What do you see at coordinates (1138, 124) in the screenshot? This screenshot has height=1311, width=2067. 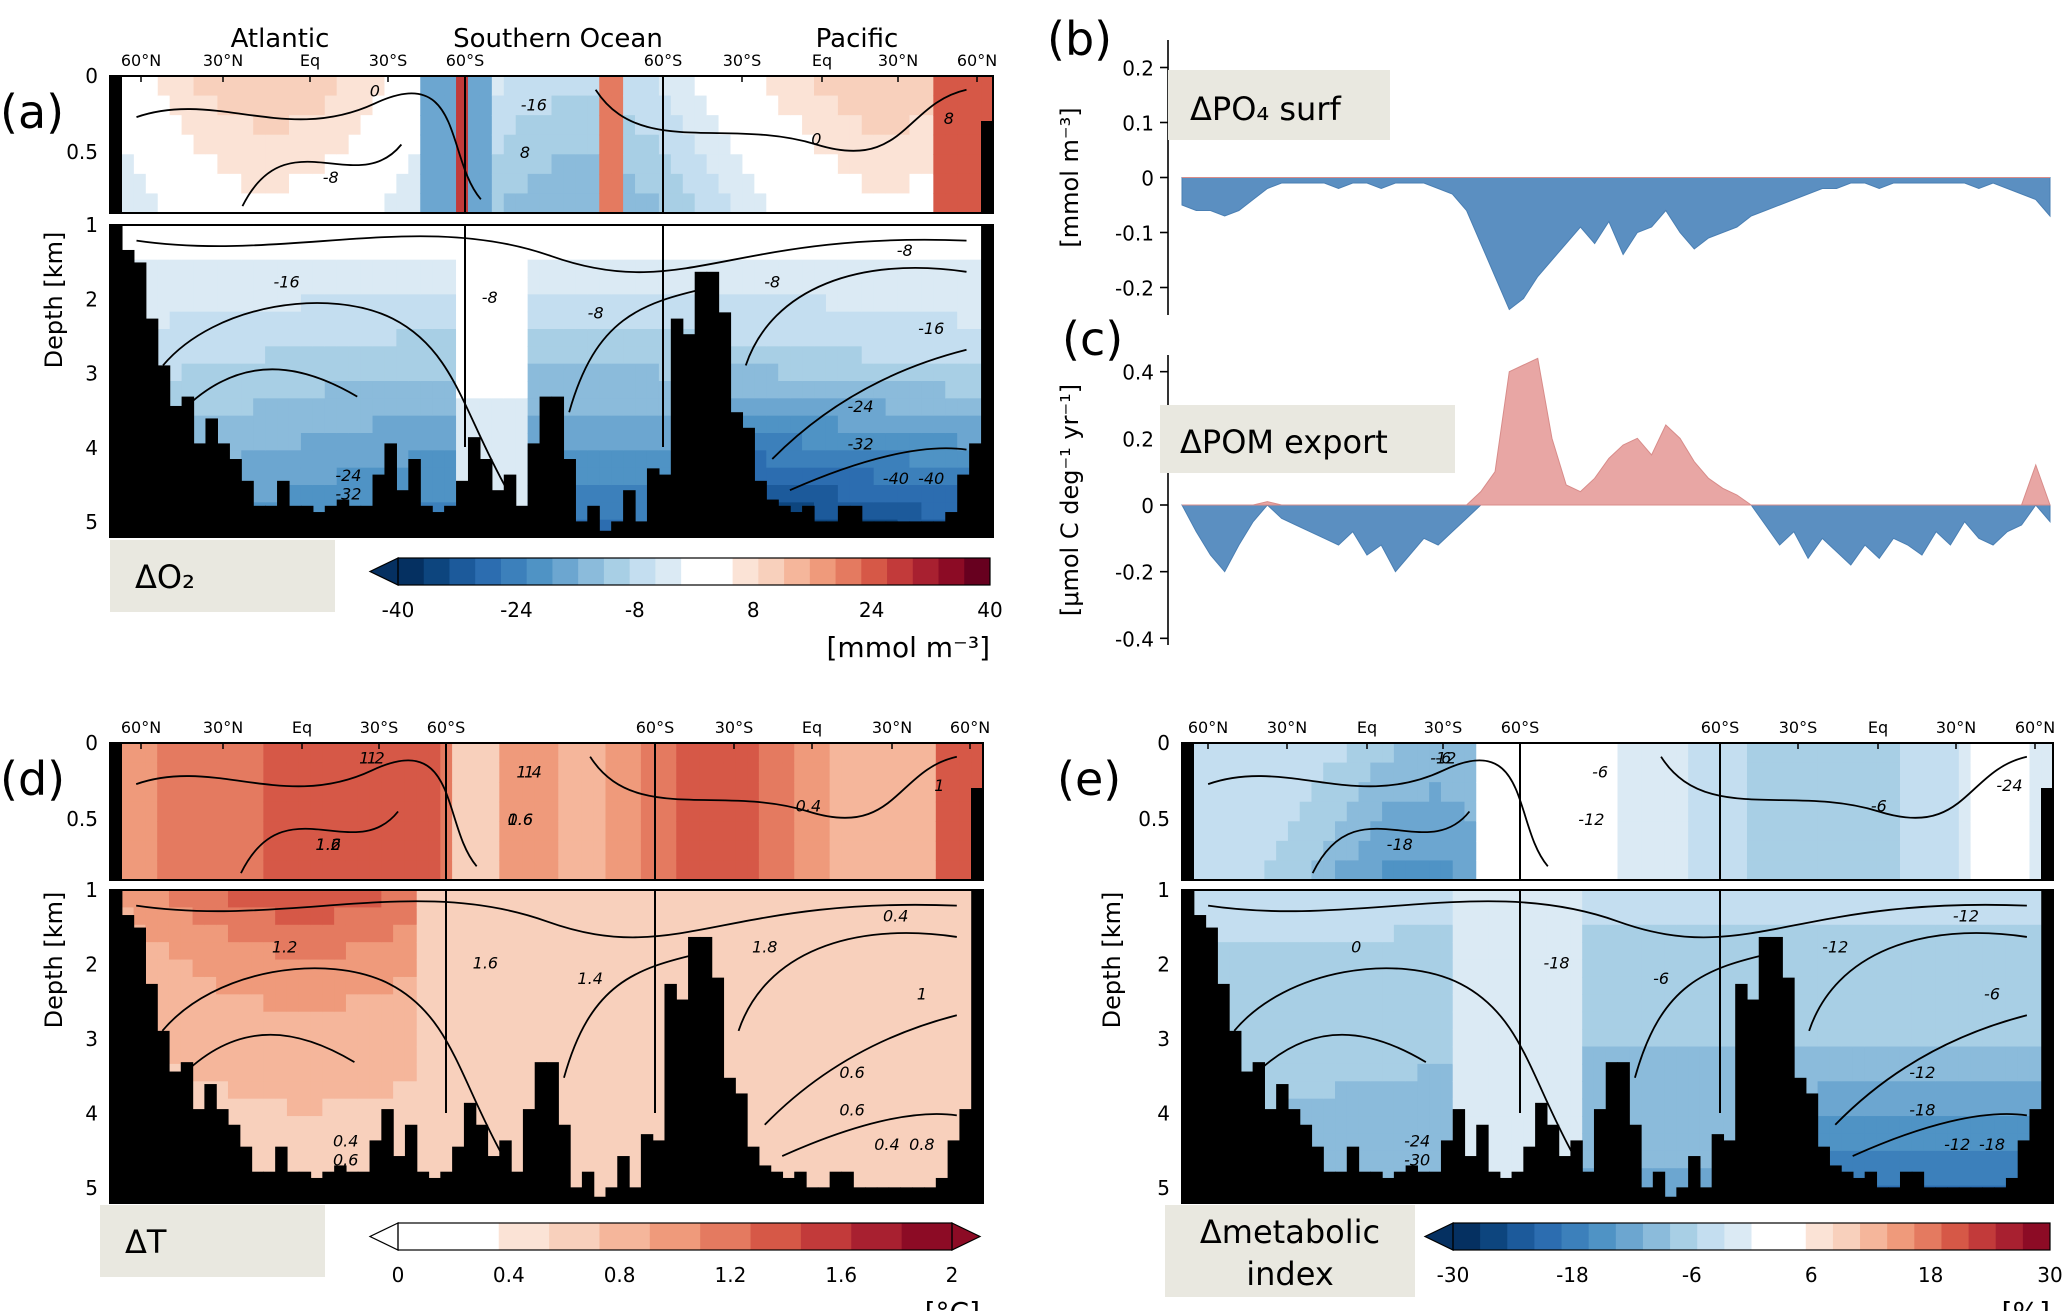 I see `b-y-tick-label: 0.1` at bounding box center [1138, 124].